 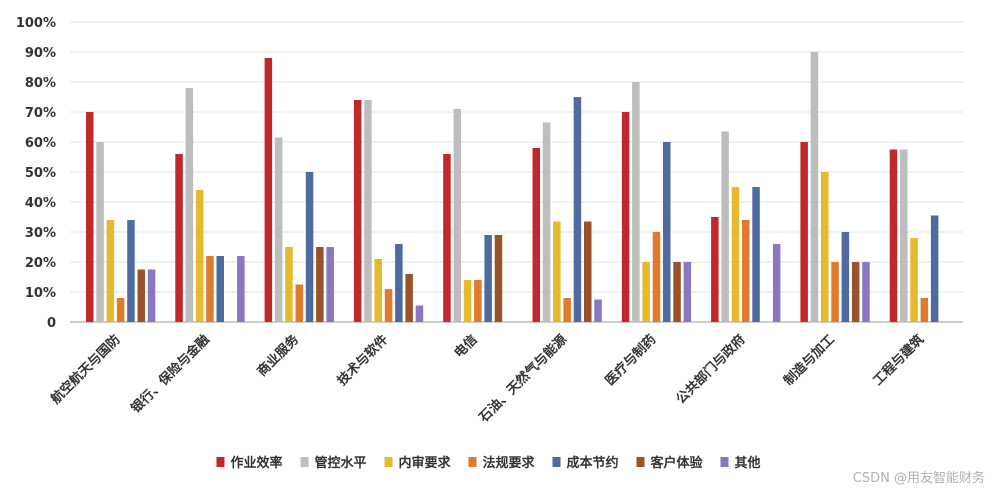 I want to click on y-tick-label: 30%, so click(x=40, y=233).